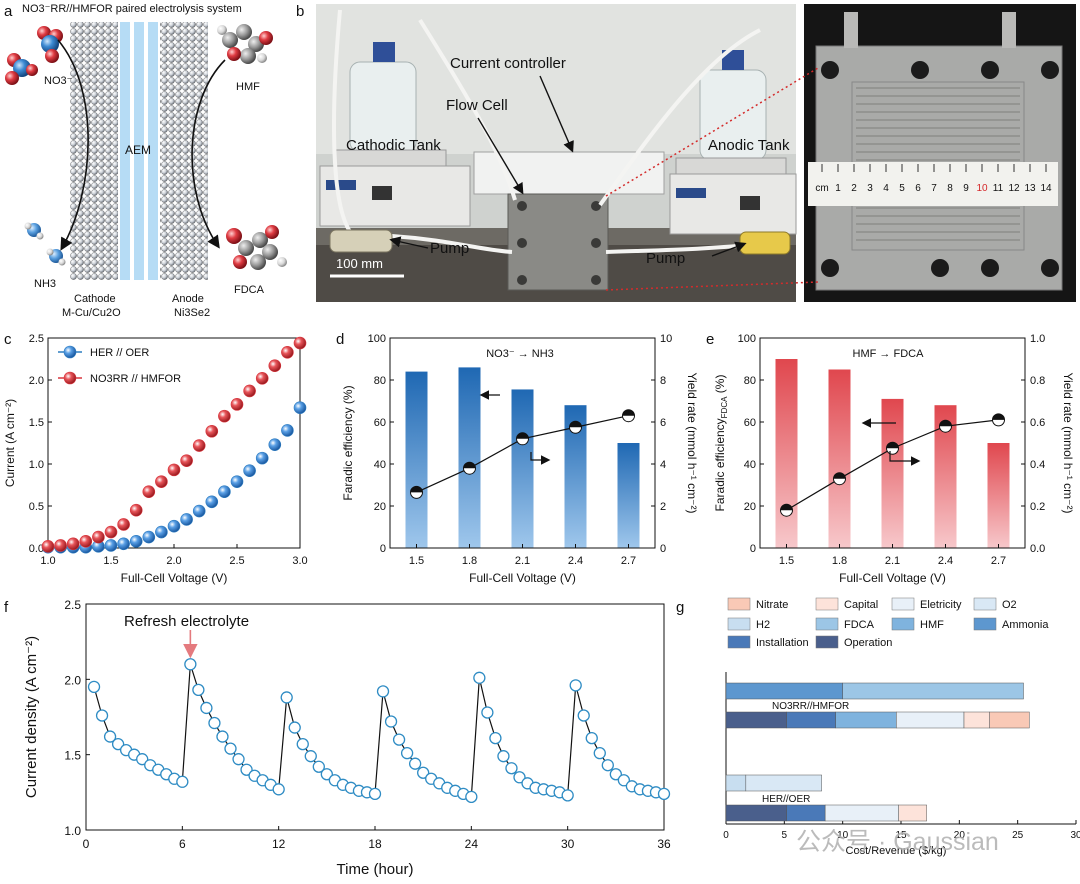  What do you see at coordinates (379, 731) in the screenshot?
I see `current-trace` at bounding box center [379, 731].